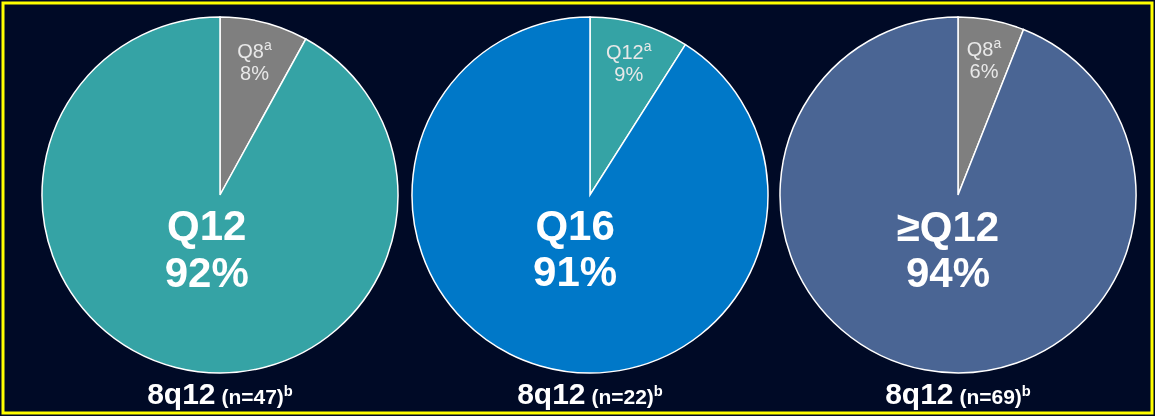  I want to click on slice-label: ≥Q12, so click(948, 227).